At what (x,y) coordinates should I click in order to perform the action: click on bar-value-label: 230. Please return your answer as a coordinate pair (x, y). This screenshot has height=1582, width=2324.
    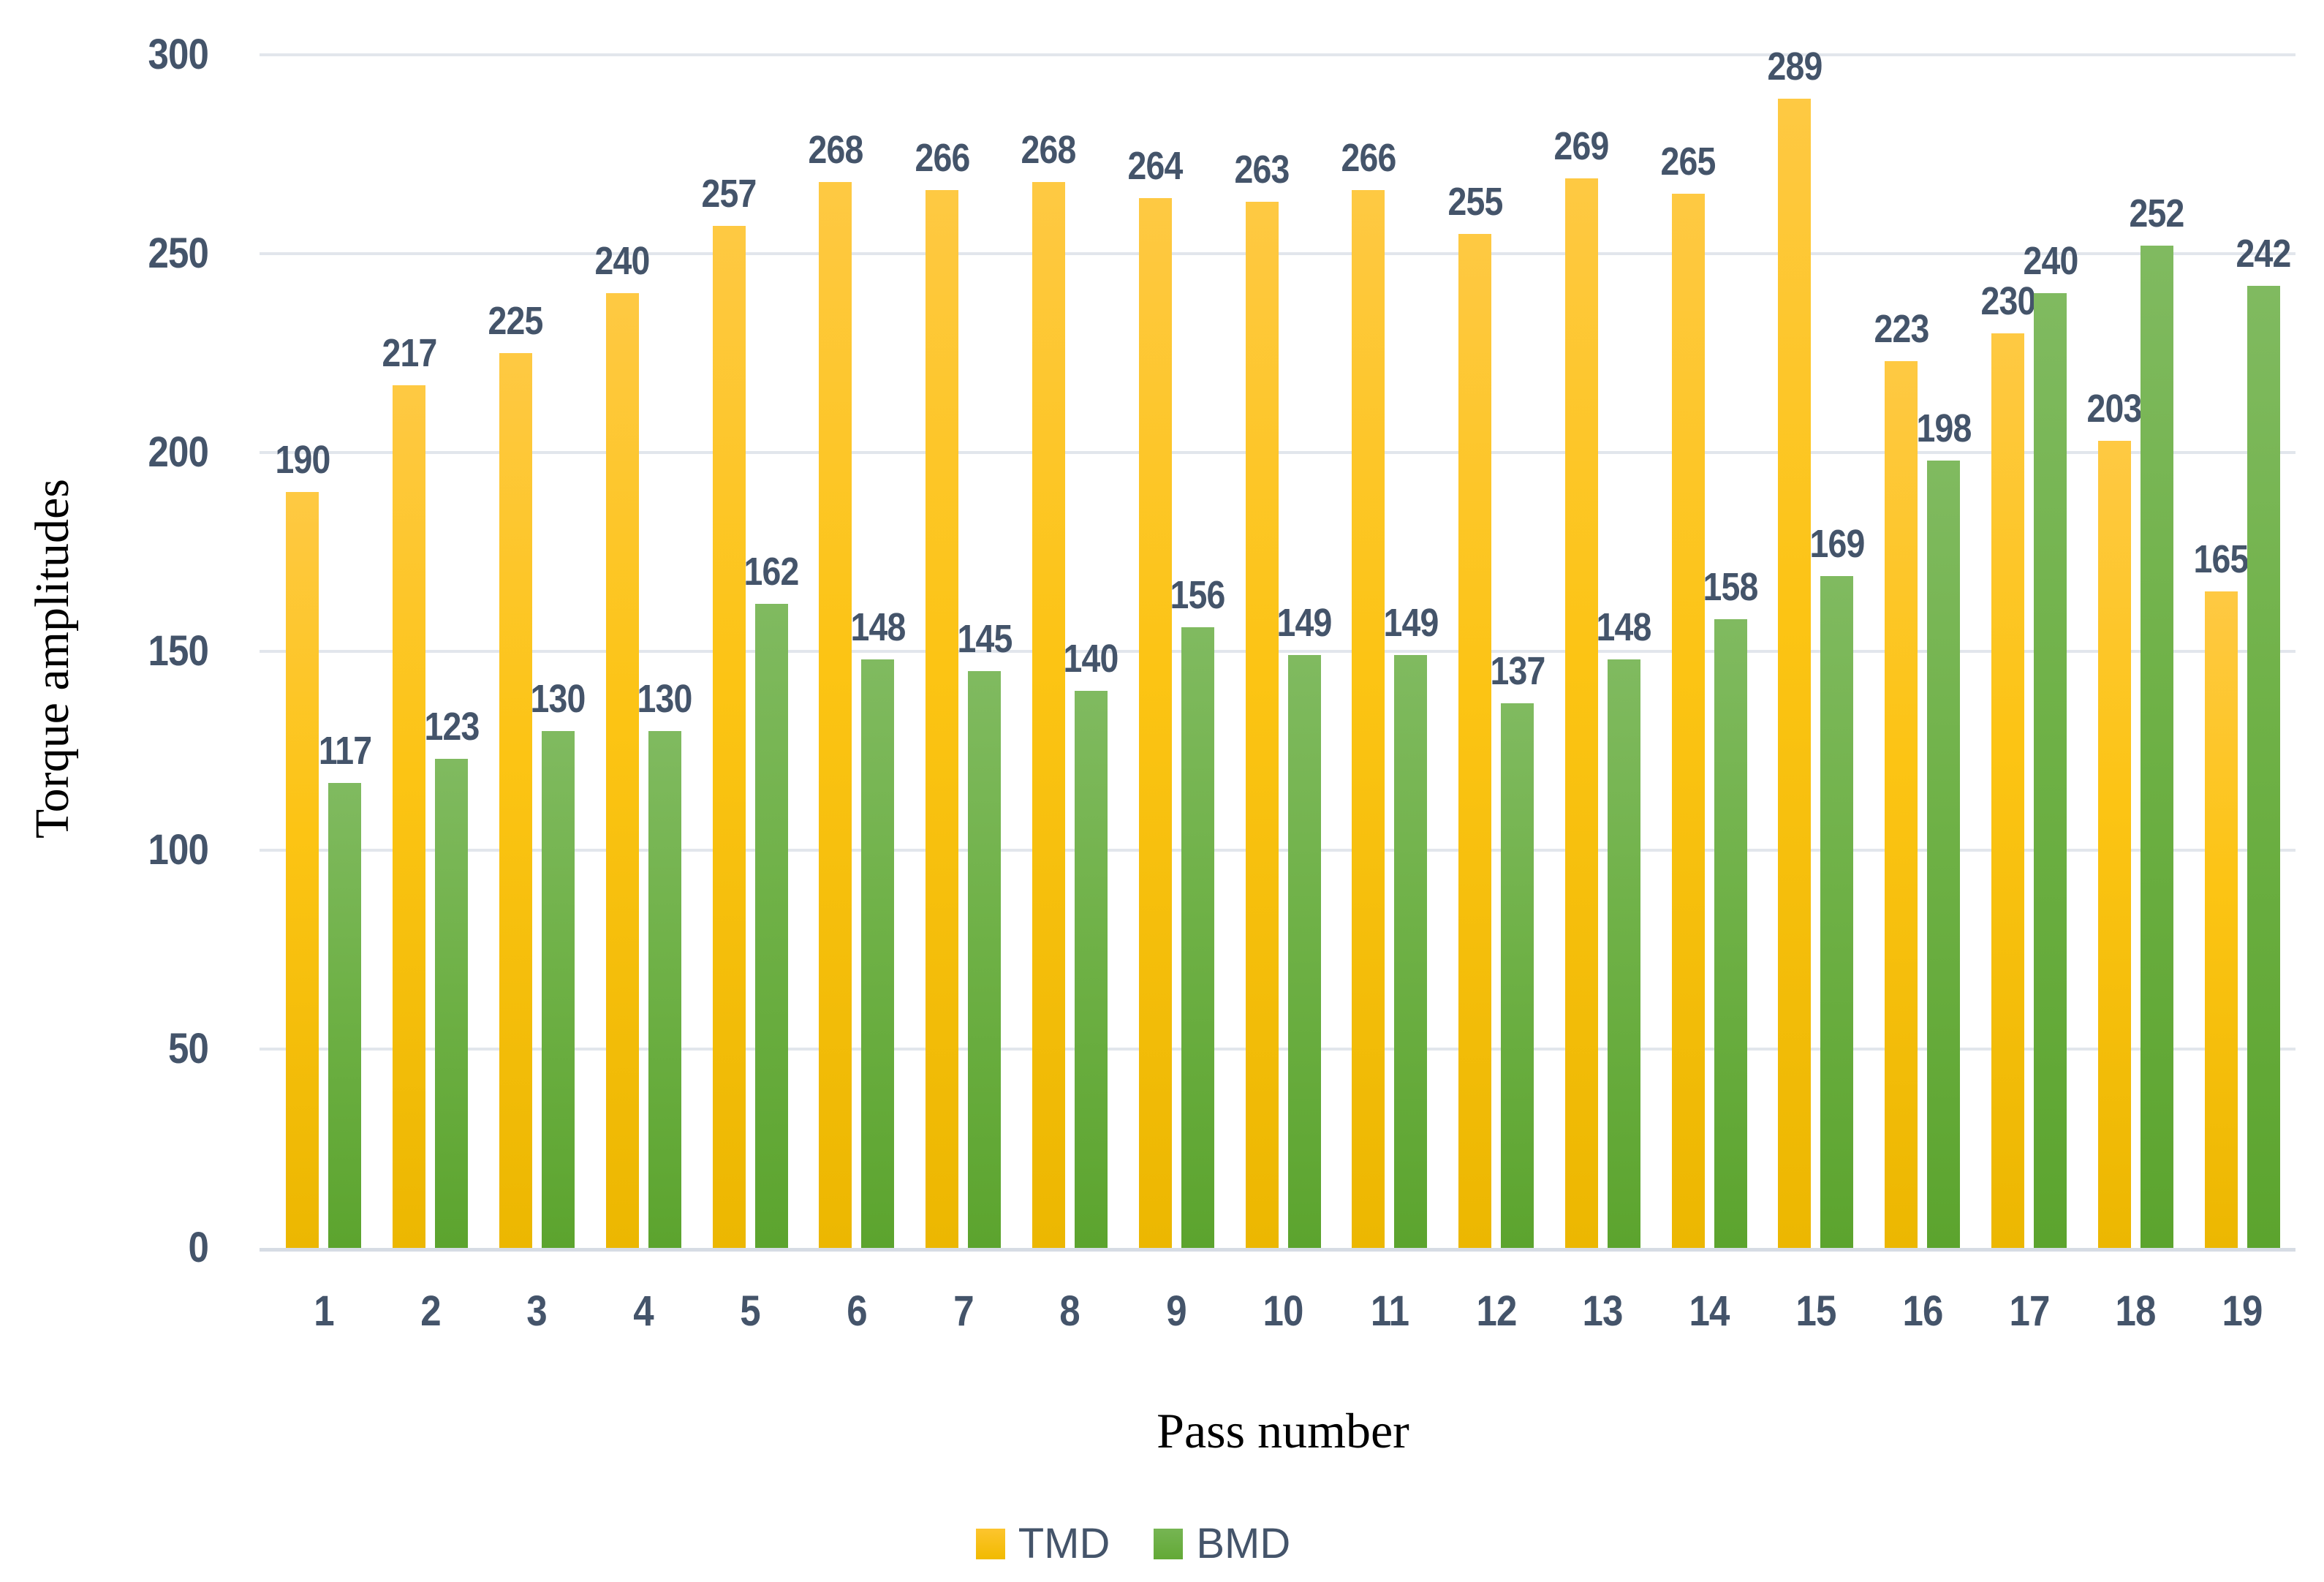
    Looking at the image, I should click on (2008, 301).